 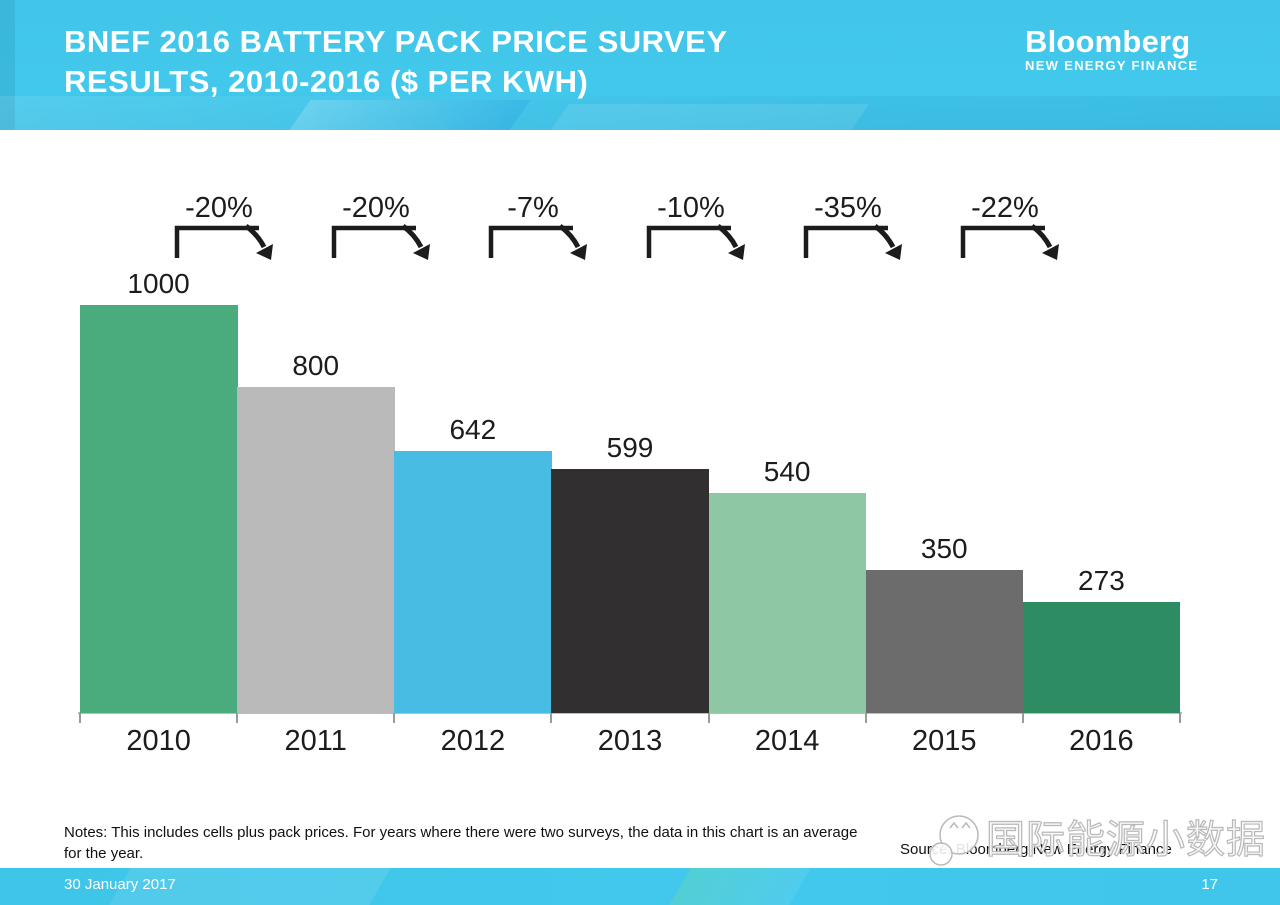 I want to click on footer: 30 January 2017 17, so click(x=640, y=886).